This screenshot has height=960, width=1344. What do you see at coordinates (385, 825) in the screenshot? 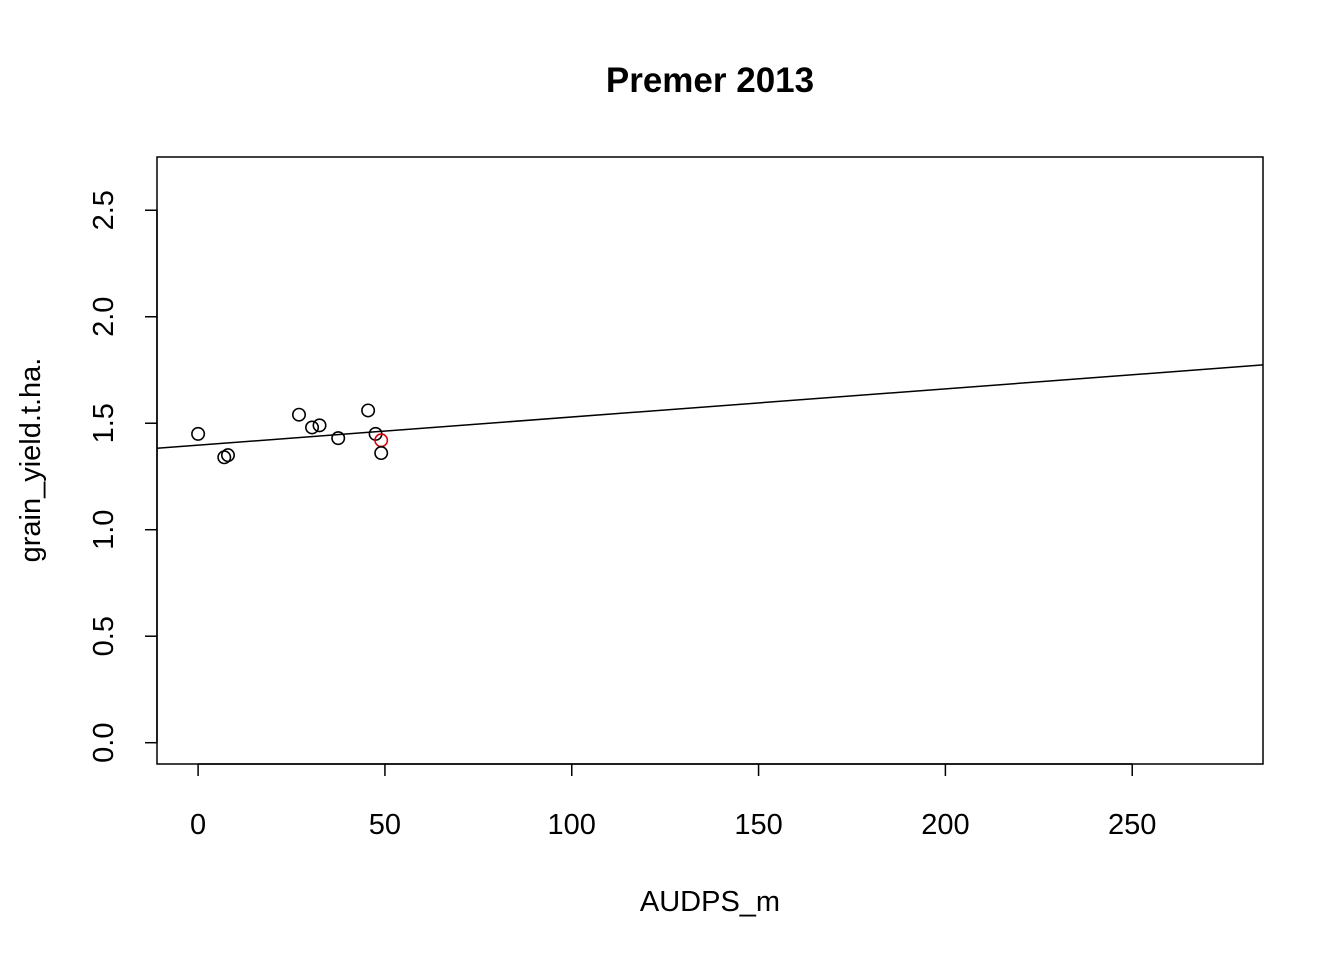
I see `x-tick-label: 50` at bounding box center [385, 825].